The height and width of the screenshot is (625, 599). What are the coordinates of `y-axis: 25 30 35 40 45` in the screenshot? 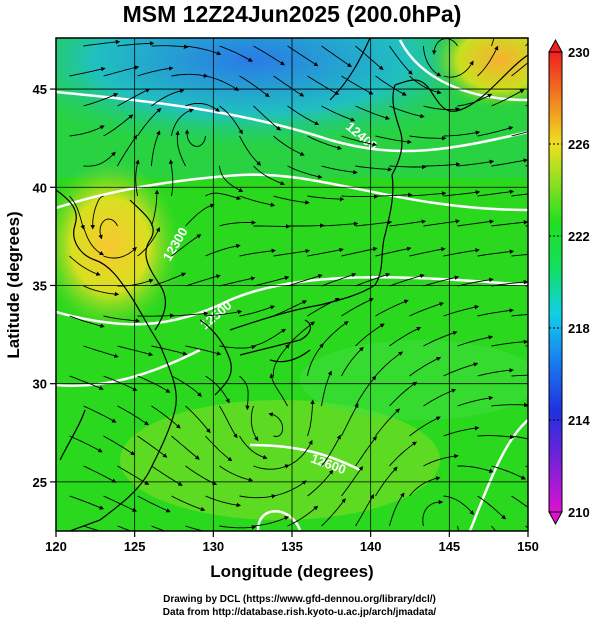 It's located at (44, 286).